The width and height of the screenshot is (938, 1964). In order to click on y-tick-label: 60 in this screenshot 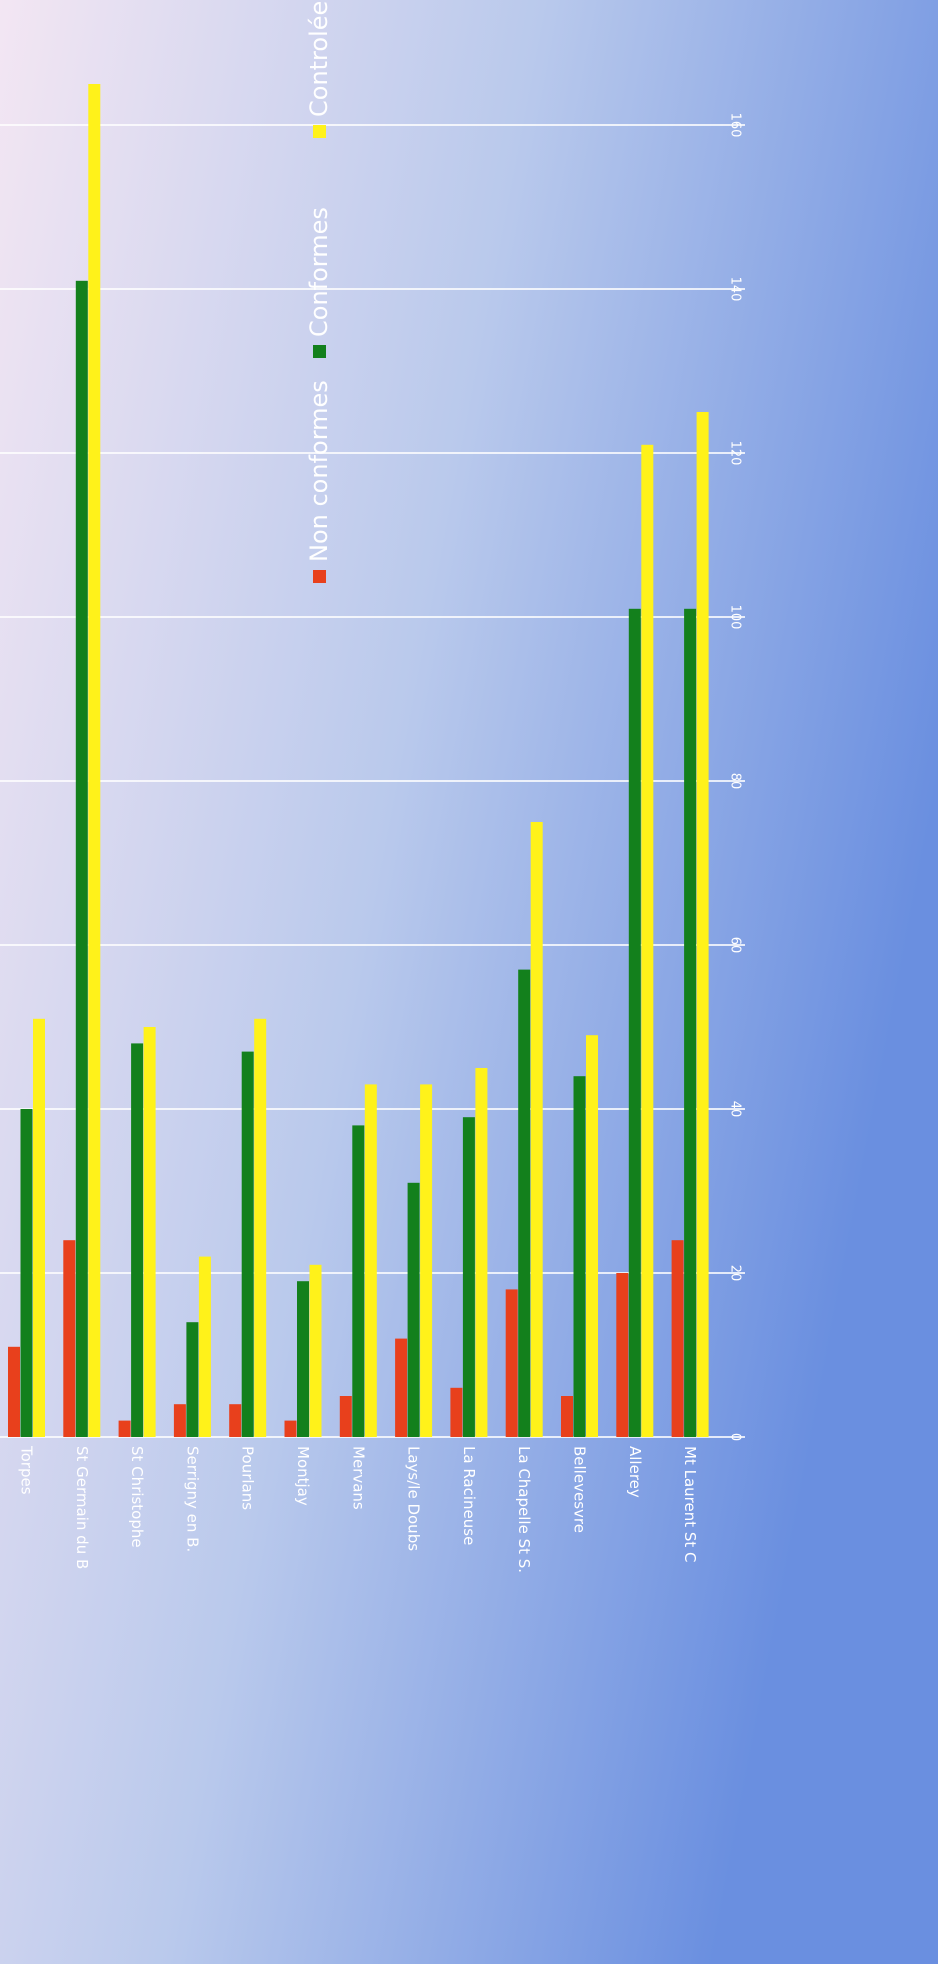, I will do `click(735, 945)`.